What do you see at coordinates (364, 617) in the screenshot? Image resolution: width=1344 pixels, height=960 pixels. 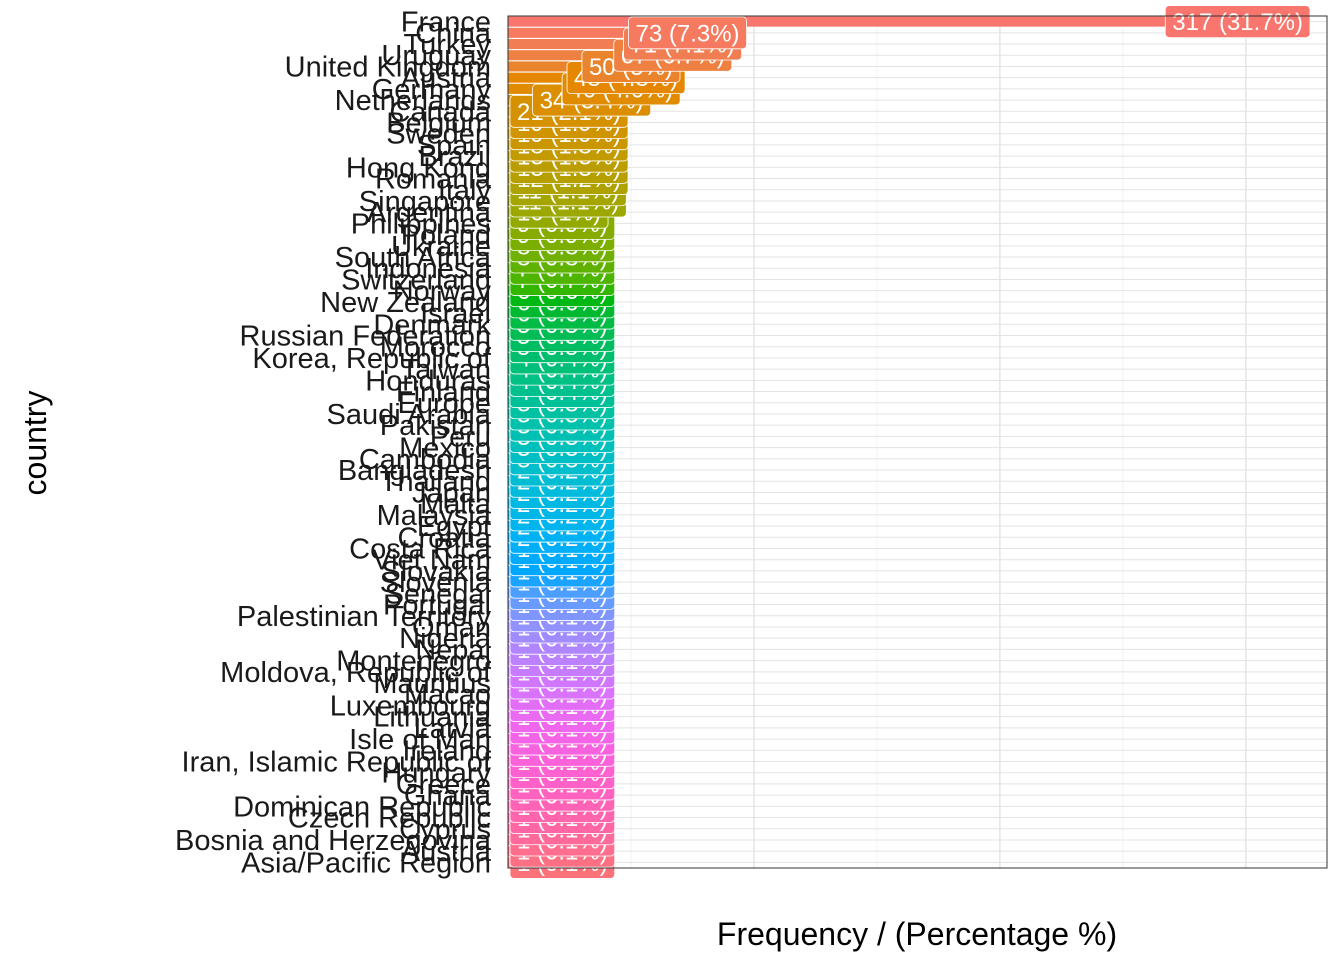 I see `category-label: Palestinian Territory` at bounding box center [364, 617].